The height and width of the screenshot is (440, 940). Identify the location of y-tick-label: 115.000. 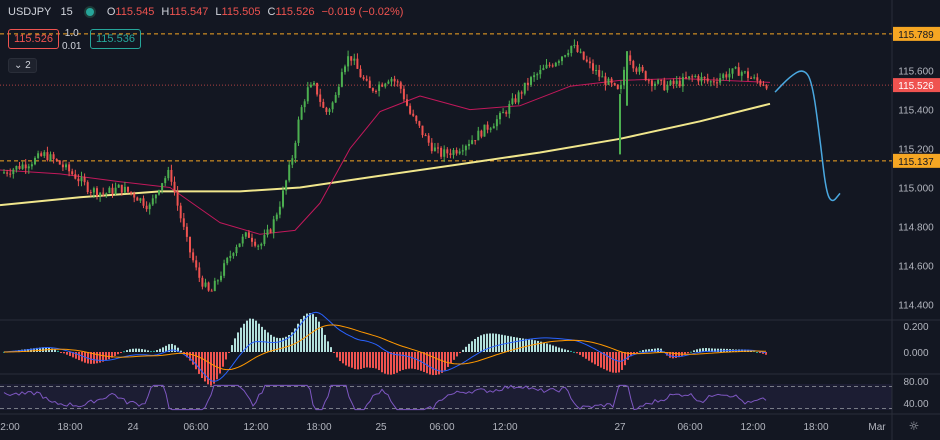
(916, 189).